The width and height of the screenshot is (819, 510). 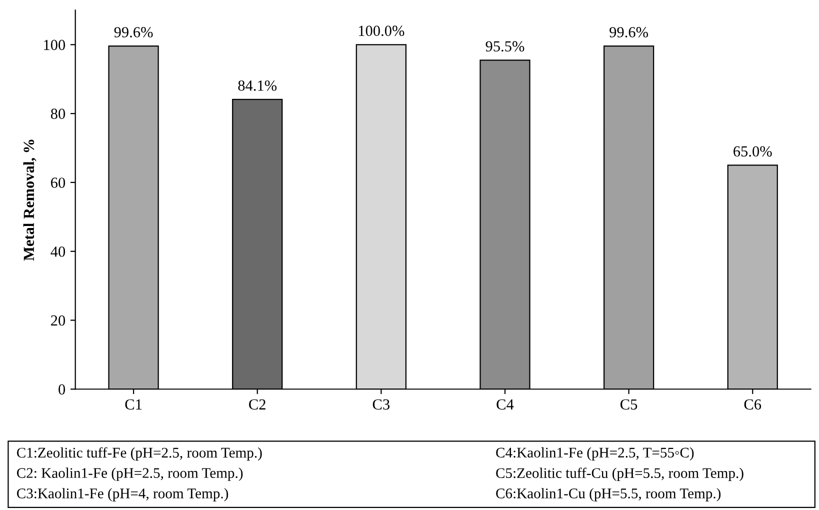 I want to click on data-label: 84.1%, so click(x=257, y=85).